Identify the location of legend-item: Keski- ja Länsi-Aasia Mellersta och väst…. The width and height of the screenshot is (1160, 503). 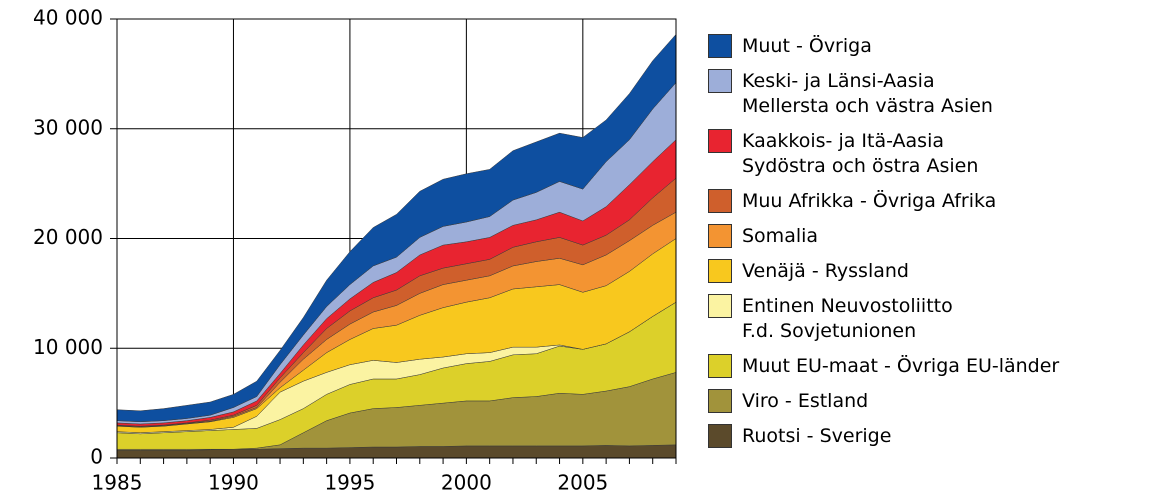
(883, 94).